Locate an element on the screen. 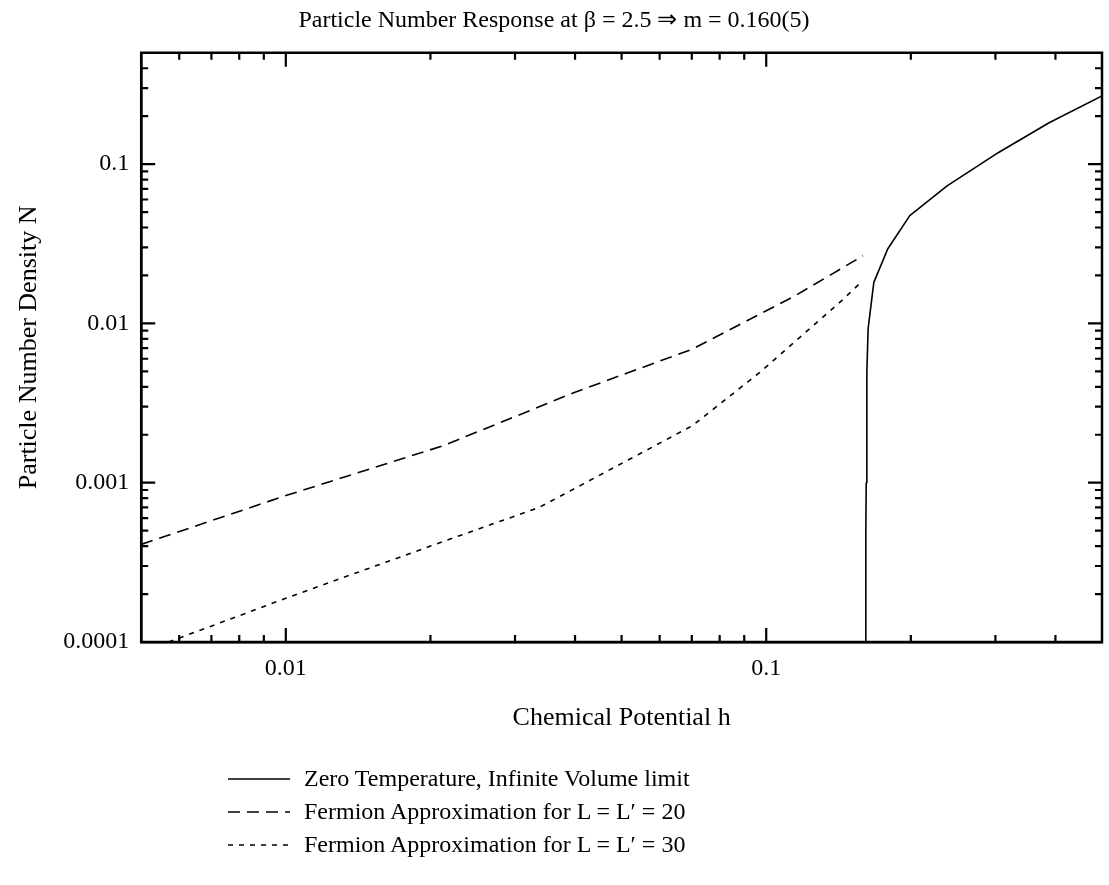 The width and height of the screenshot is (1109, 885). y-tick-label: 0.0001 is located at coordinates (96, 640).